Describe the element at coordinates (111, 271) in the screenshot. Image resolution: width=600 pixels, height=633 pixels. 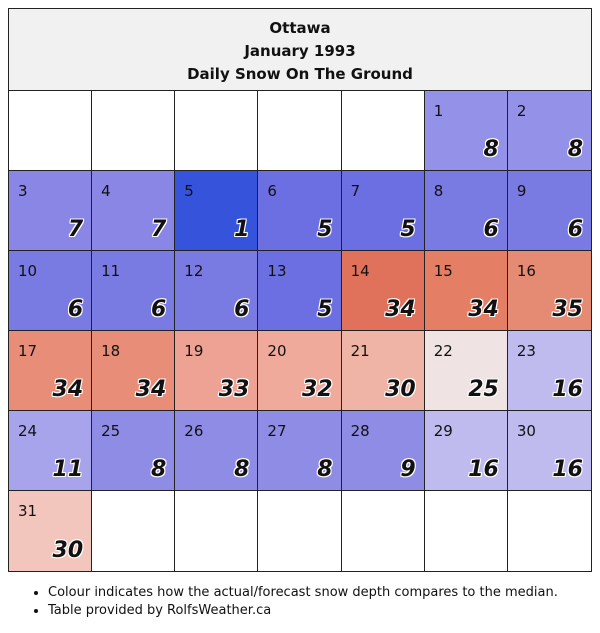
I see `day-number: 11` at that location.